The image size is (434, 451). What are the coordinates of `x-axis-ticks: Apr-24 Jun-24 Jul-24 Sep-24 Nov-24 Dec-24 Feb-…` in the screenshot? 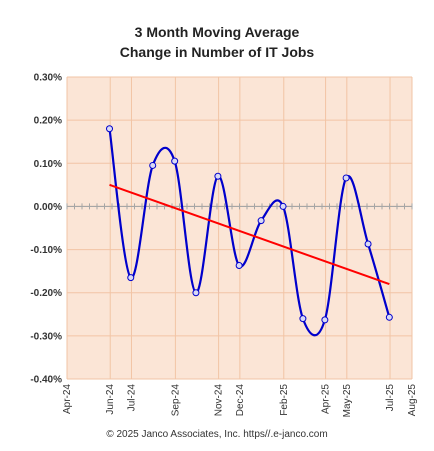 It's located at (240, 401).